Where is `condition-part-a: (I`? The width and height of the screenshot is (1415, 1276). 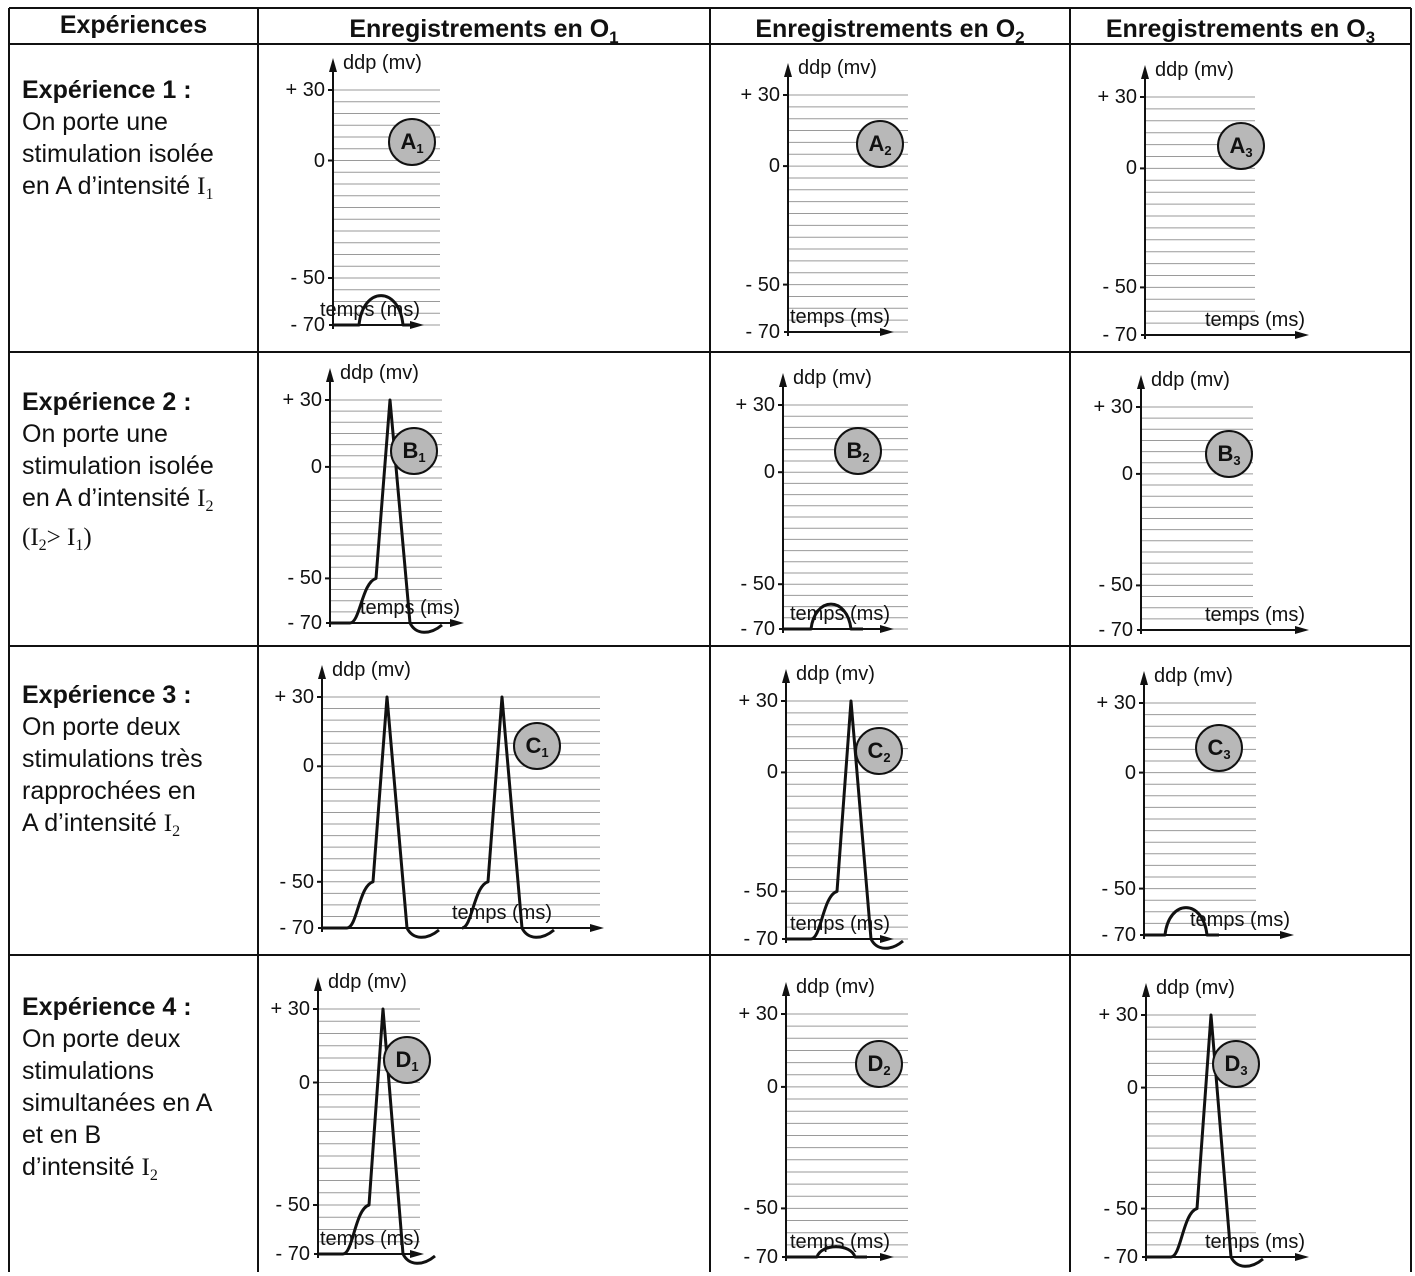
condition-part-a: (I is located at coordinates (30, 537).